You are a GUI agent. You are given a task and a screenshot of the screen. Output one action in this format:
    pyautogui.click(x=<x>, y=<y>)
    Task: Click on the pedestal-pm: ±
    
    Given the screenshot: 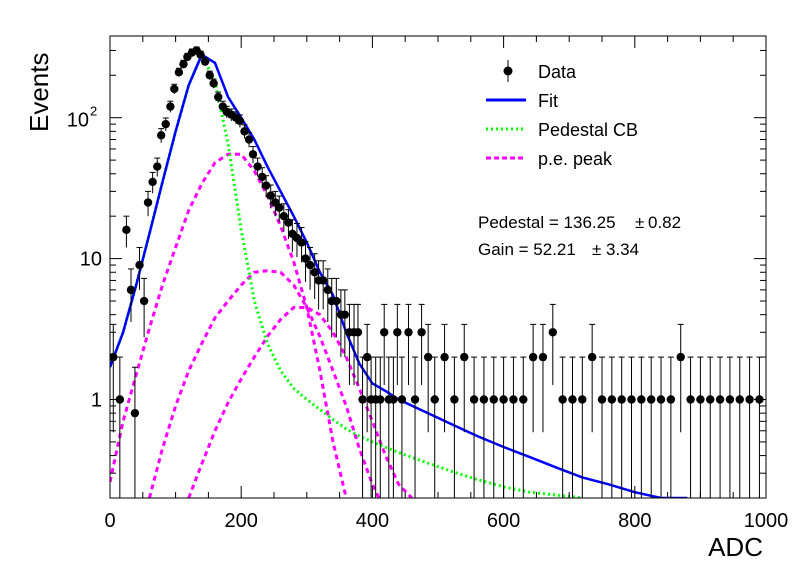 What is the action you would take?
    pyautogui.click(x=639, y=222)
    